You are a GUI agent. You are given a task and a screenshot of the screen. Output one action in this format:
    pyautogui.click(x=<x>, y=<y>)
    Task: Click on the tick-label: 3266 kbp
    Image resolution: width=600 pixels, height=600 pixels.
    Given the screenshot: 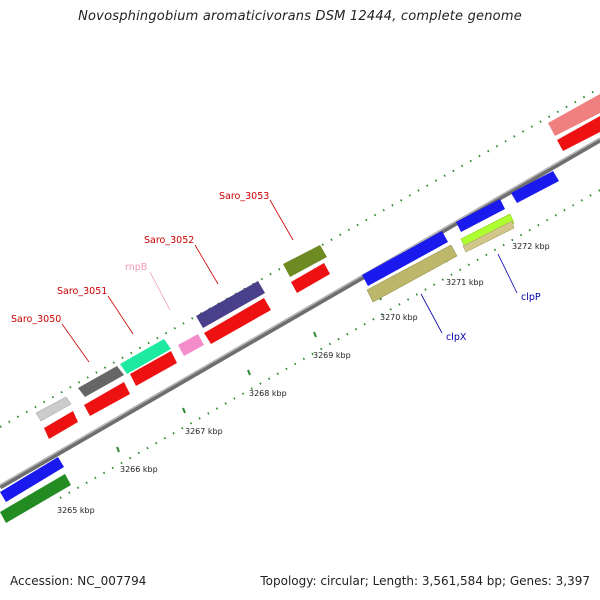 What is the action you would take?
    pyautogui.click(x=139, y=469)
    